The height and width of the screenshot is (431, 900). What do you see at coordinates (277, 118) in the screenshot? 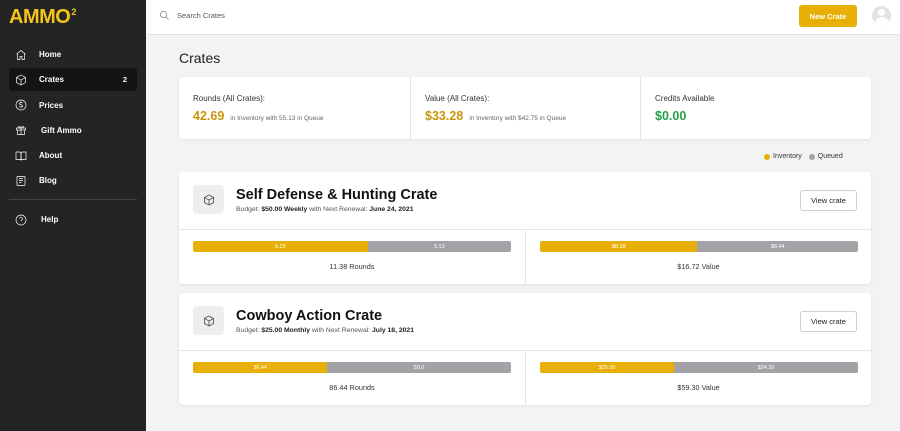
I see `rounds-sub: in Inventory with 55.13 in Queue` at bounding box center [277, 118].